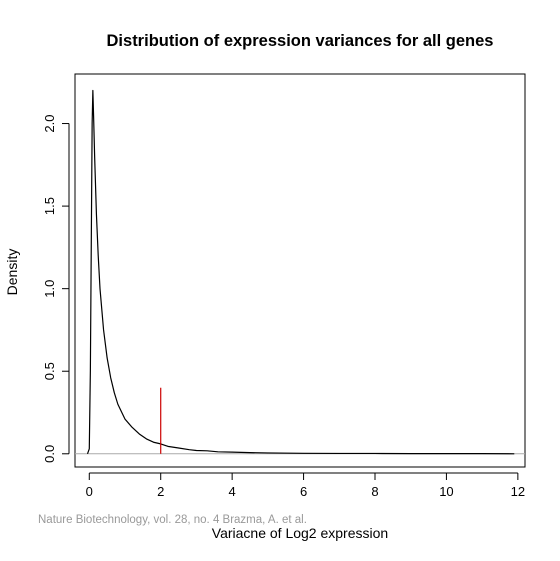  I want to click on x-axis: 0 2 4 6 8 10 12, so click(305, 485).